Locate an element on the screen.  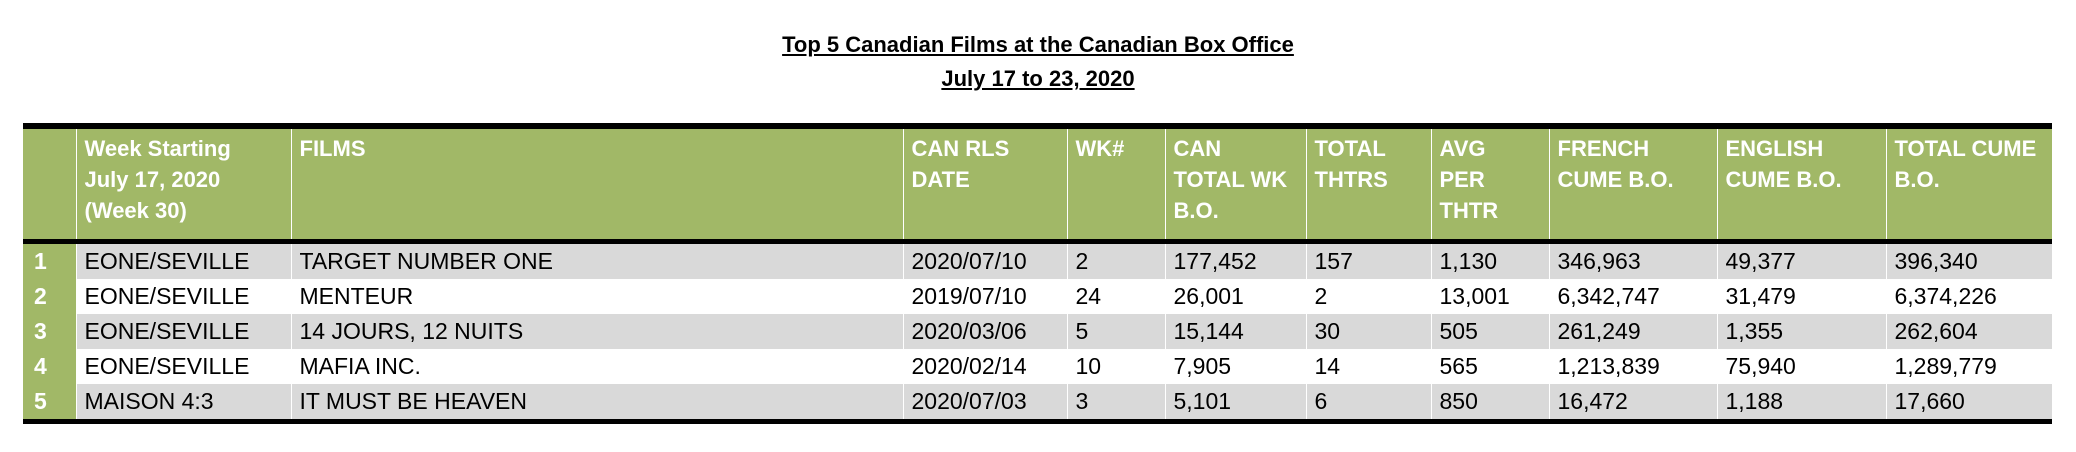
row-total-cume: 262,604 is located at coordinates (1969, 331).